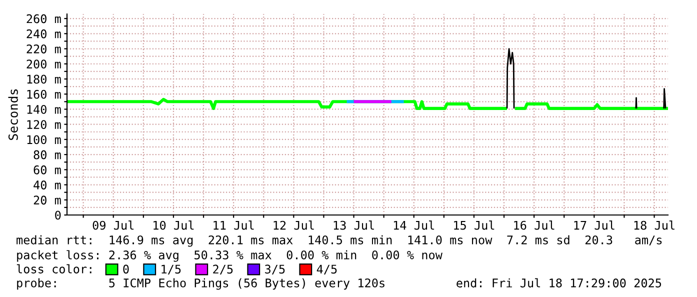 The image size is (697, 297). I want to click on legend-label: 4/5, so click(326, 269).